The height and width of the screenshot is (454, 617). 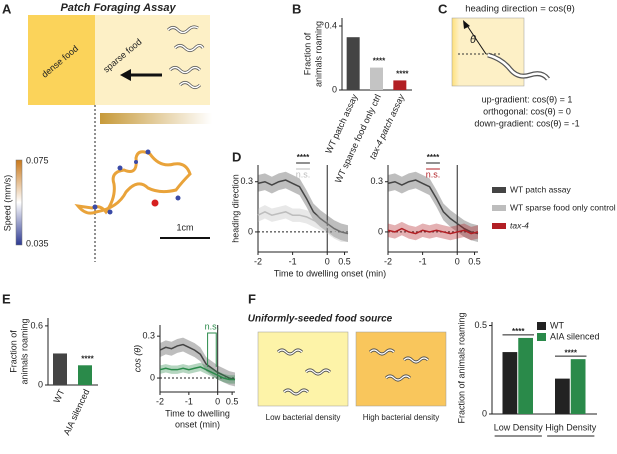 I want to click on arrowhead, so click(x=125, y=75).